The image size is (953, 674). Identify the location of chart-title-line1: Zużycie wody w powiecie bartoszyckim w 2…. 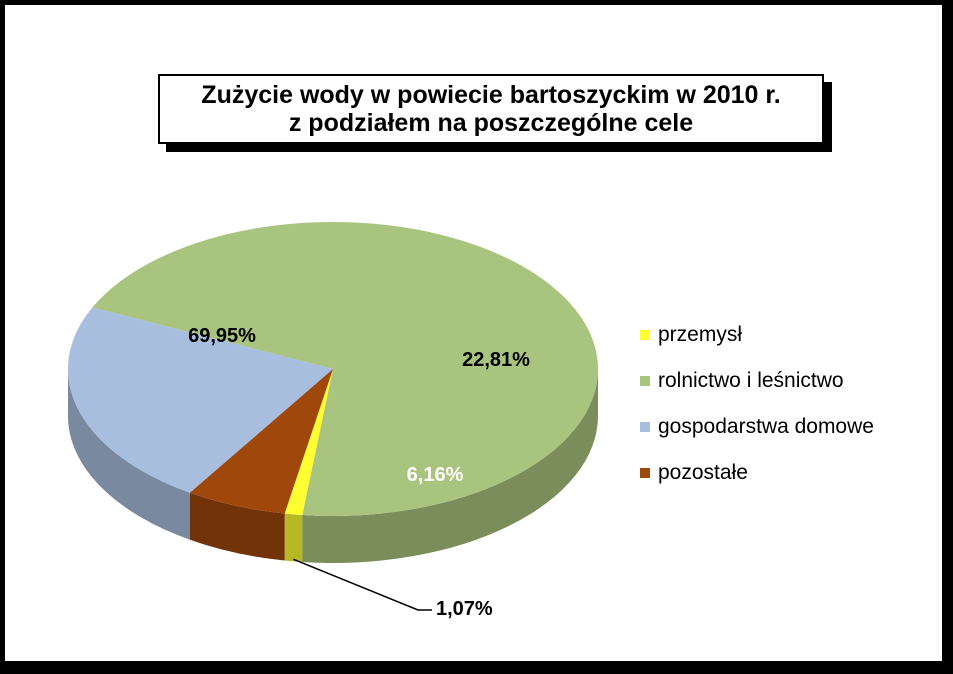
(491, 95).